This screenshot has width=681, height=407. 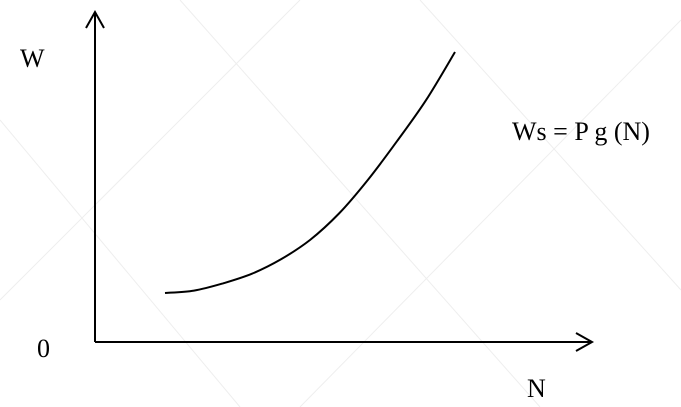 What do you see at coordinates (32, 58) in the screenshot?
I see `y-axis-label: W` at bounding box center [32, 58].